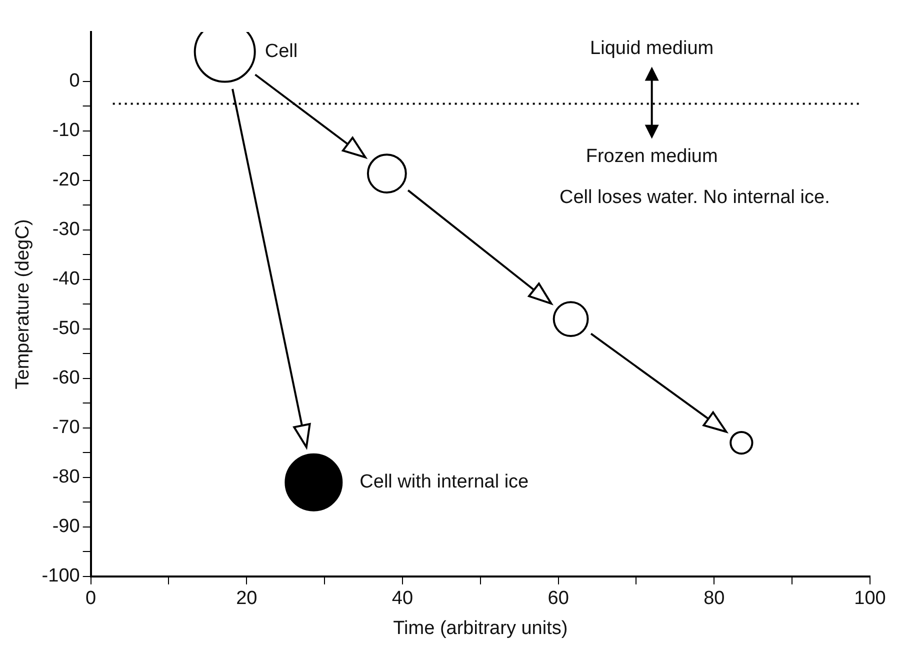 The width and height of the screenshot is (902, 652). What do you see at coordinates (66, 427) in the screenshot?
I see `y-tick-label: -70` at bounding box center [66, 427].